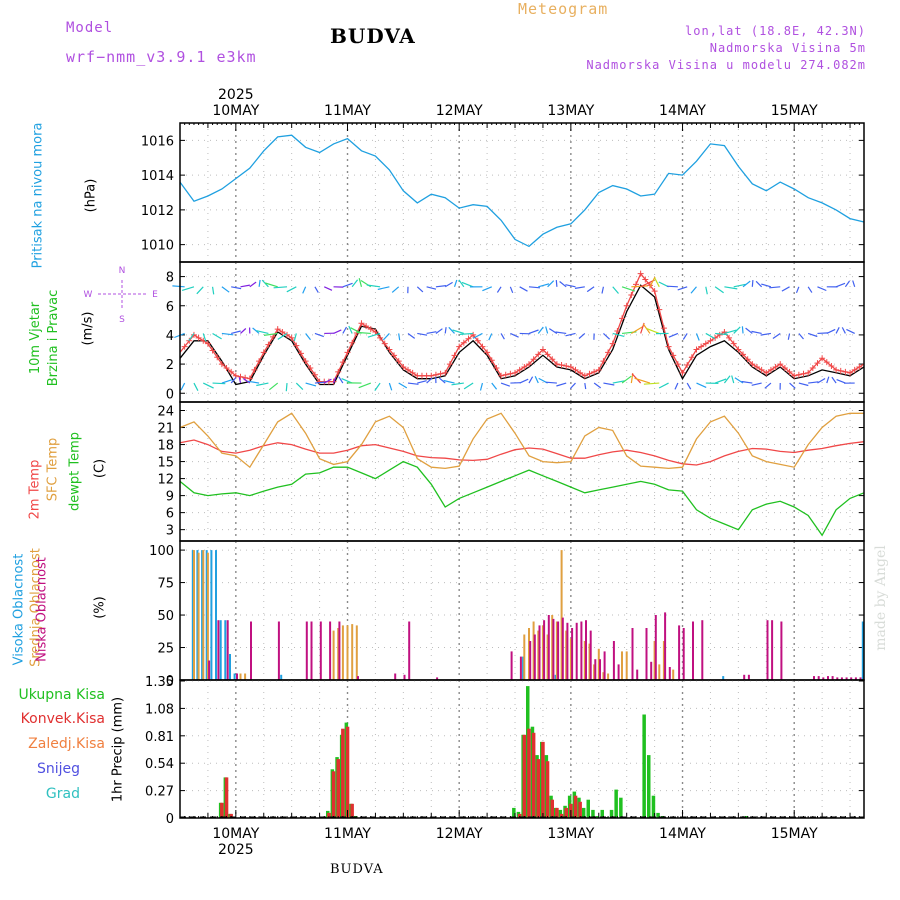 The height and width of the screenshot is (900, 900). I want to click on temp-2m-label: 2m Temp, so click(35, 489).